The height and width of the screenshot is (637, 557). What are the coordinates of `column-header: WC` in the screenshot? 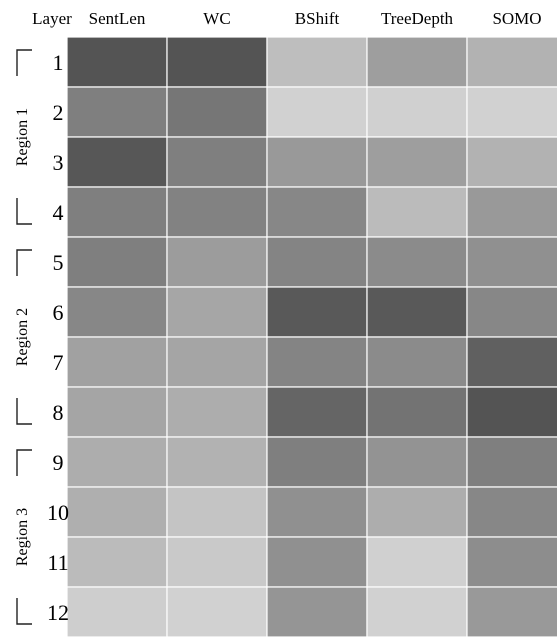 It's located at (216, 18).